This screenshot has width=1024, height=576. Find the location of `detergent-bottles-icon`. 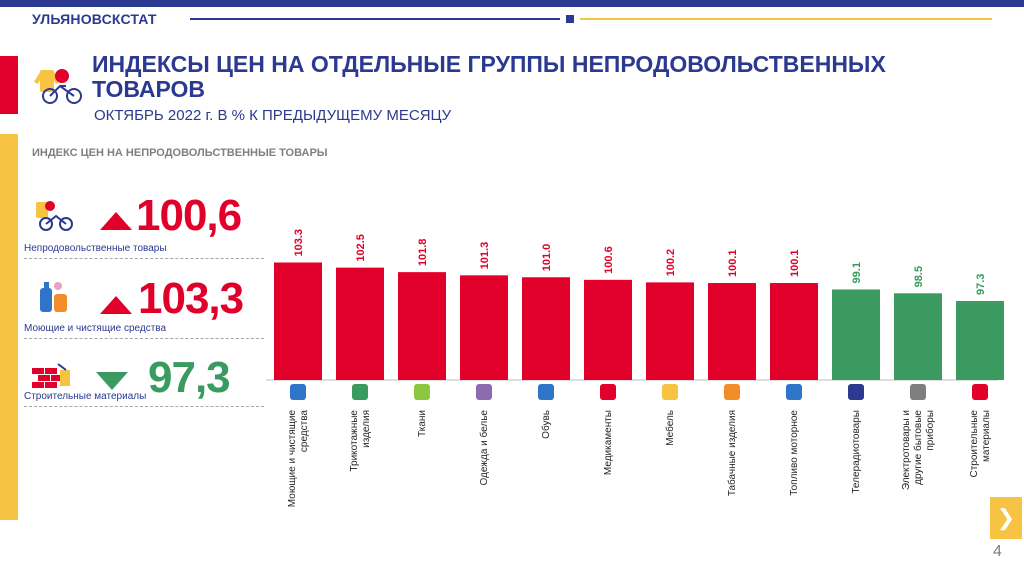

detergent-bottles-icon is located at coordinates (53, 297).